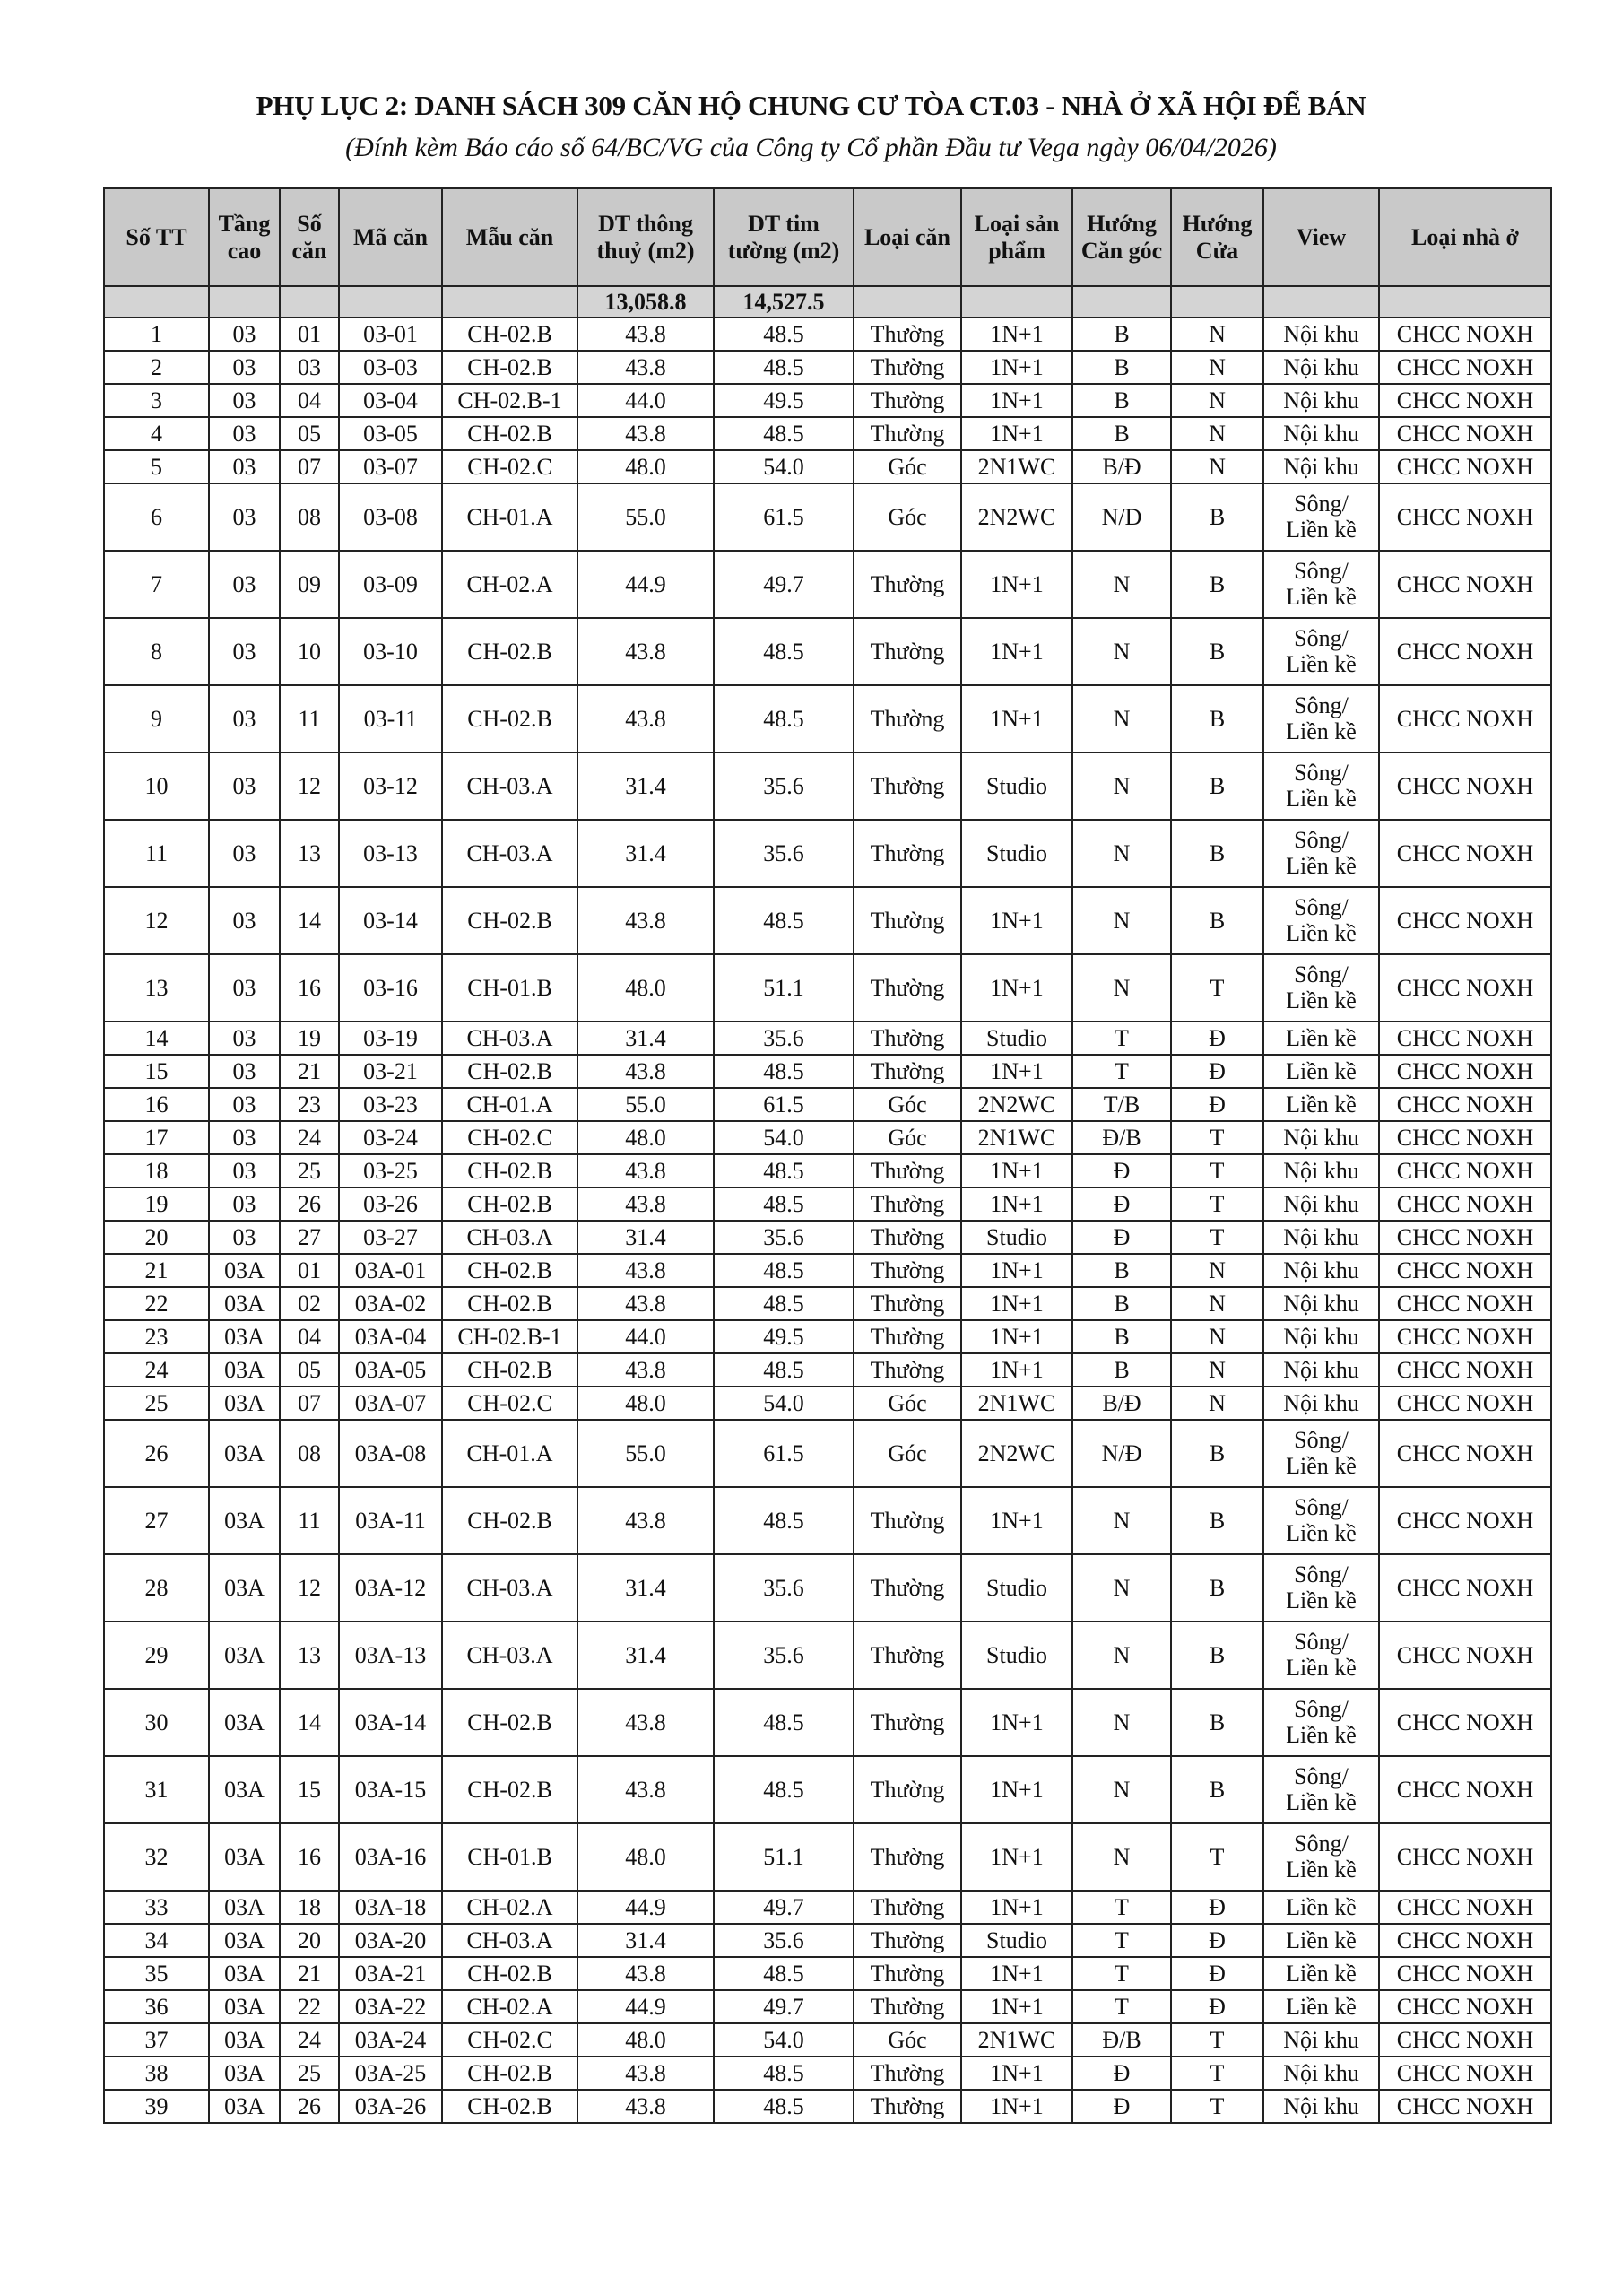  Describe the element at coordinates (156, 1137) in the screenshot. I see `cell-stt: 17` at that location.